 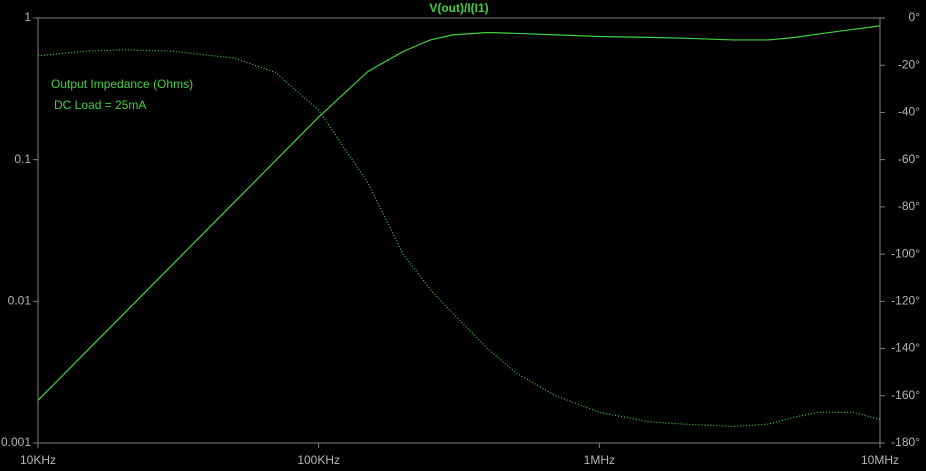 What do you see at coordinates (20, 301) in the screenshot?
I see `y-tick-label: 0.01` at bounding box center [20, 301].